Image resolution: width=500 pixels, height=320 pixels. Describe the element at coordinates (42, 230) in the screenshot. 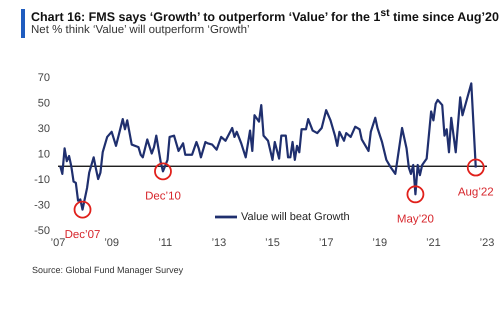

I see `y-tick-label: -50` at that location.